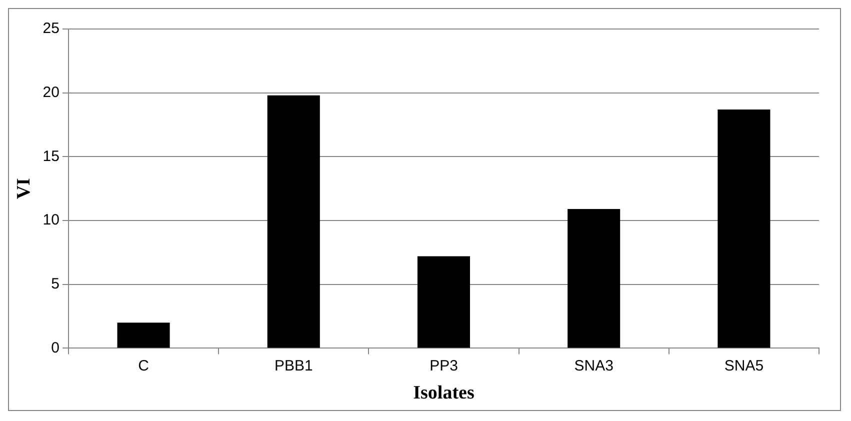 The image size is (851, 421). What do you see at coordinates (293, 365) in the screenshot?
I see `x-tick-label: PBB1` at bounding box center [293, 365].